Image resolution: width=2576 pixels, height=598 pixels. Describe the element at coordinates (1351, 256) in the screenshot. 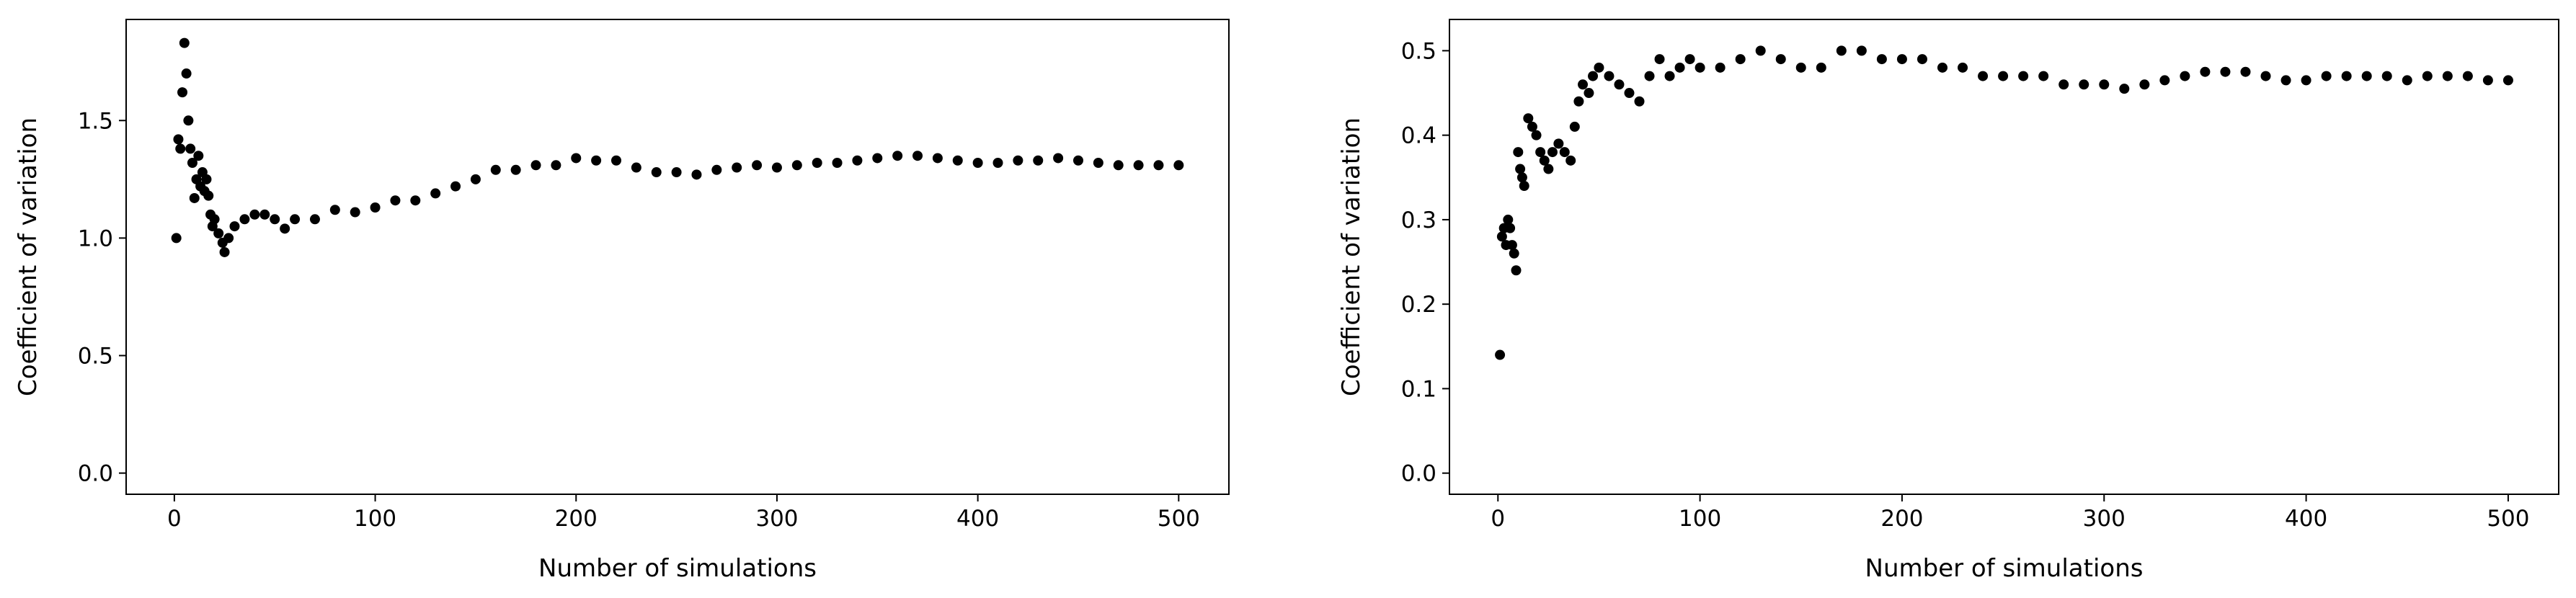

I see `y-axis-label: Coefficient of variation` at that location.